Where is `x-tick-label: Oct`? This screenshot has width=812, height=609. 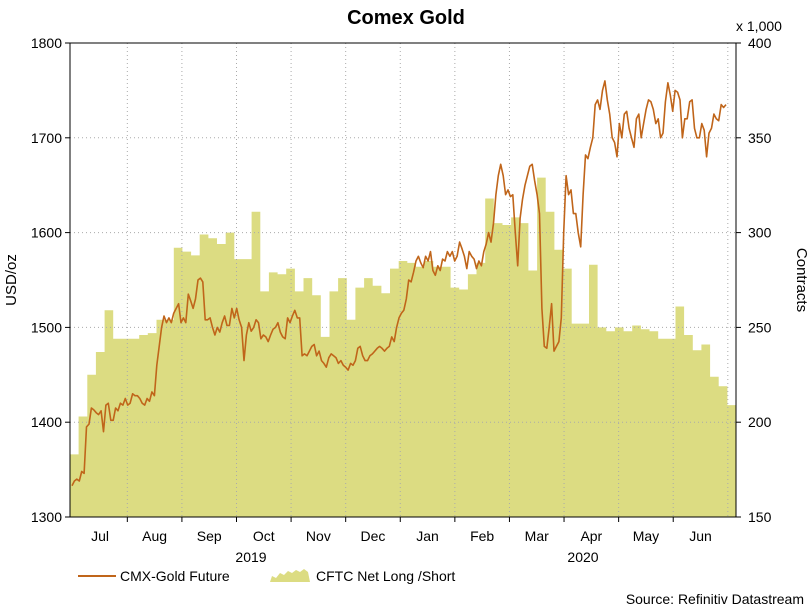 x-tick-label: Oct is located at coordinates (264, 536).